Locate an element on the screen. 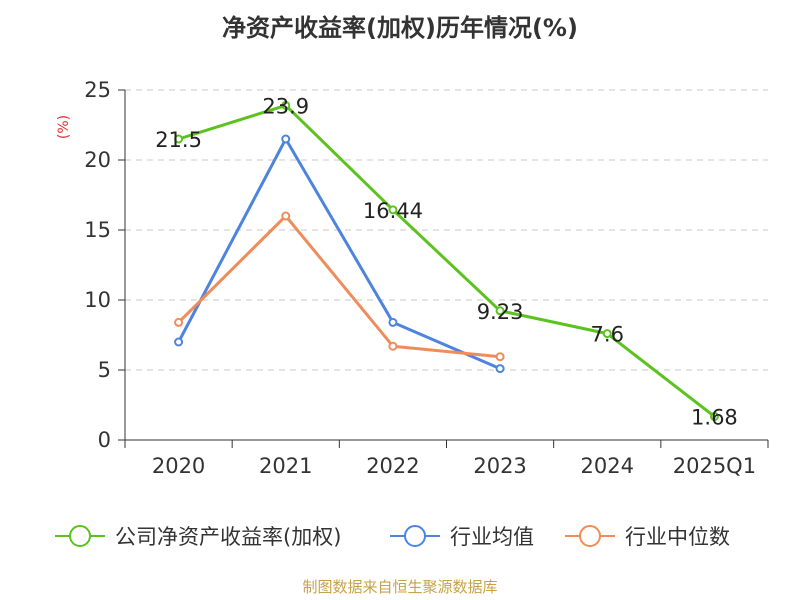 The height and width of the screenshot is (600, 800). x-tick-label: 2025Q1 is located at coordinates (714, 466).